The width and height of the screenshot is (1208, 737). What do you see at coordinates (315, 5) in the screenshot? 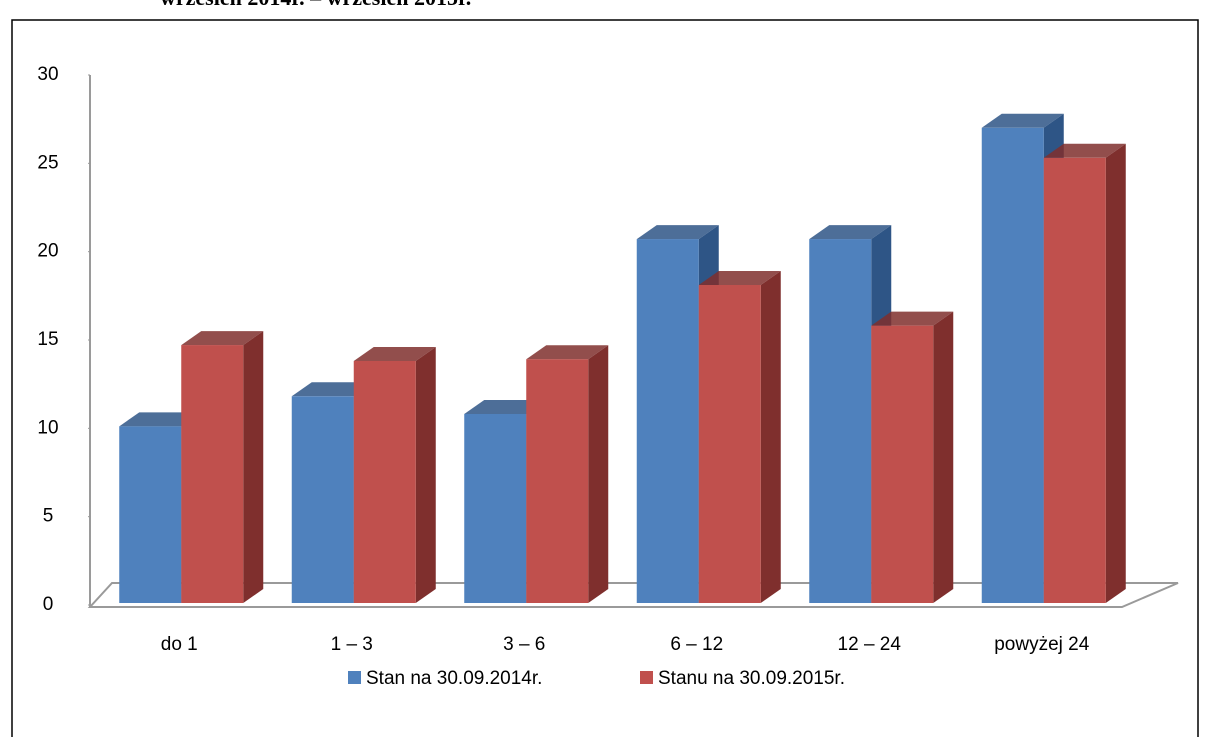
I see `chart-title: wrzesień 2014r. – wrzesień 2015r.` at bounding box center [315, 5].